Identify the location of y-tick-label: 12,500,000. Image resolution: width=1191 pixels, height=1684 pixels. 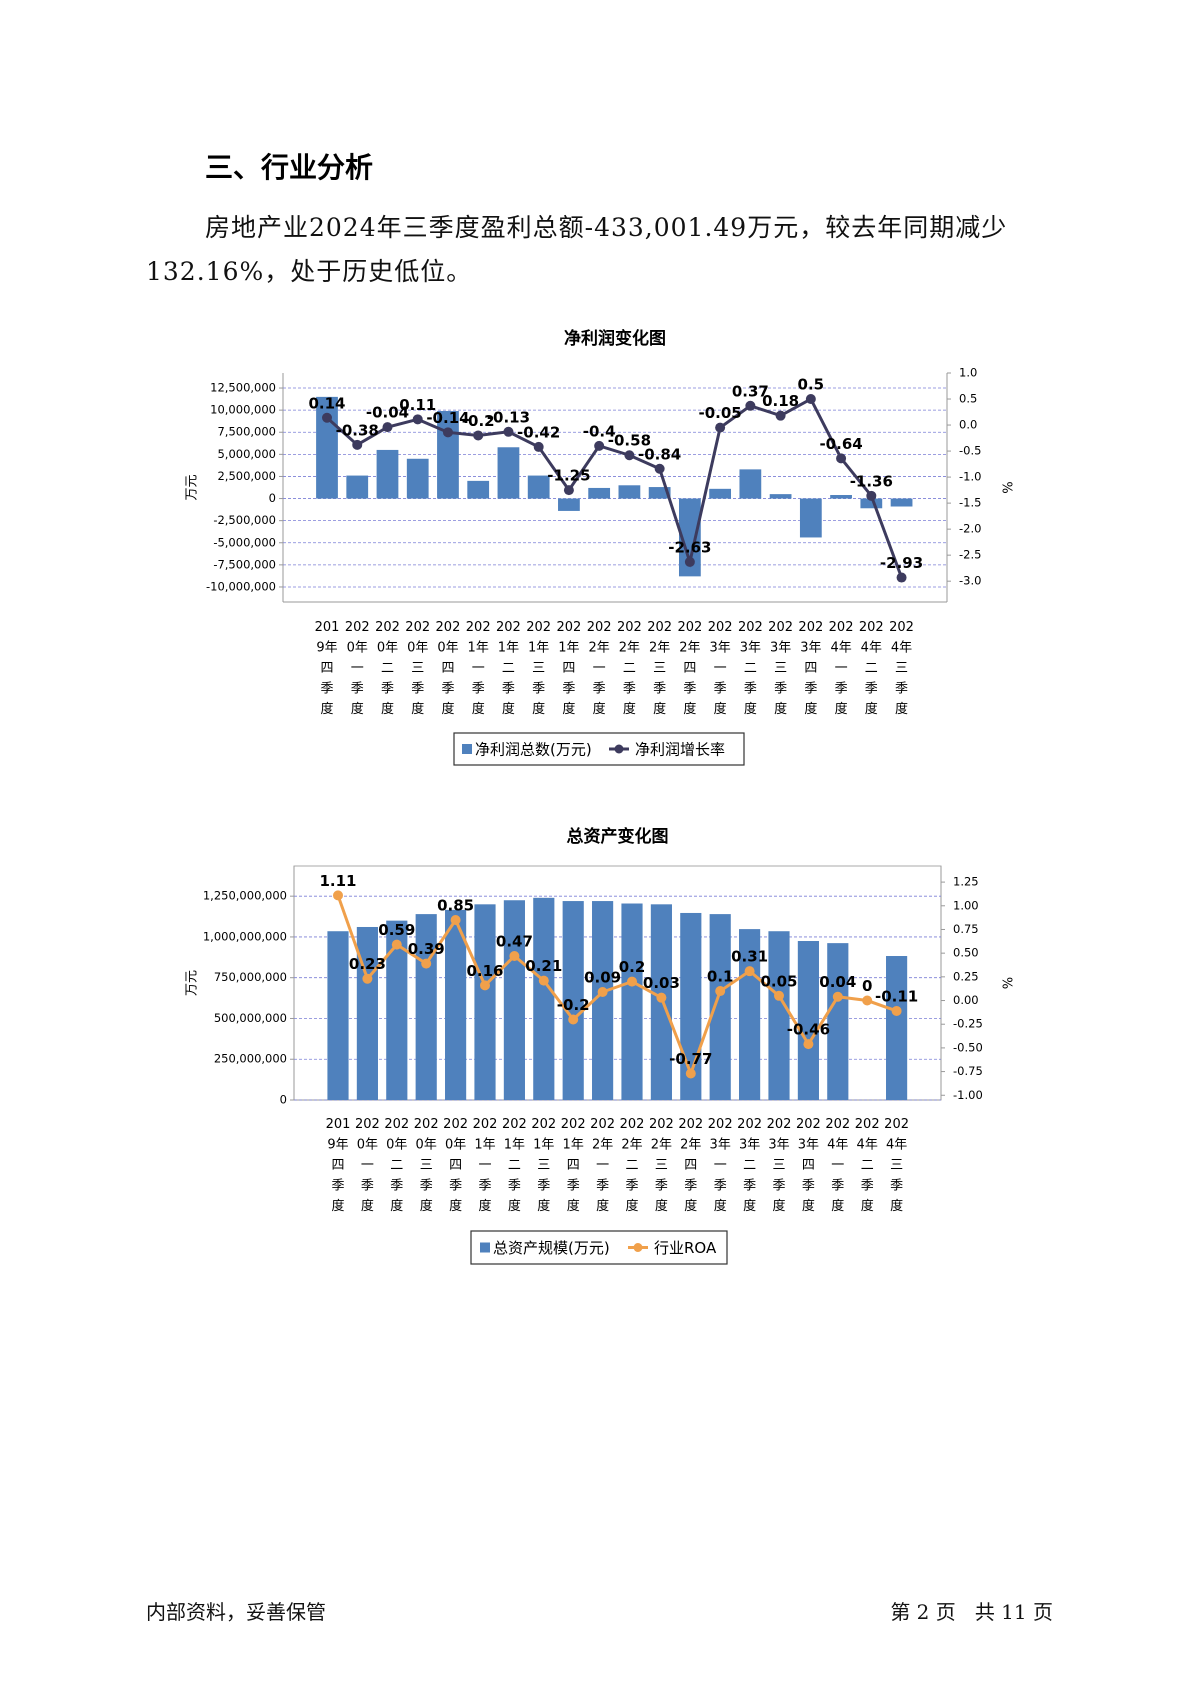
(243, 388).